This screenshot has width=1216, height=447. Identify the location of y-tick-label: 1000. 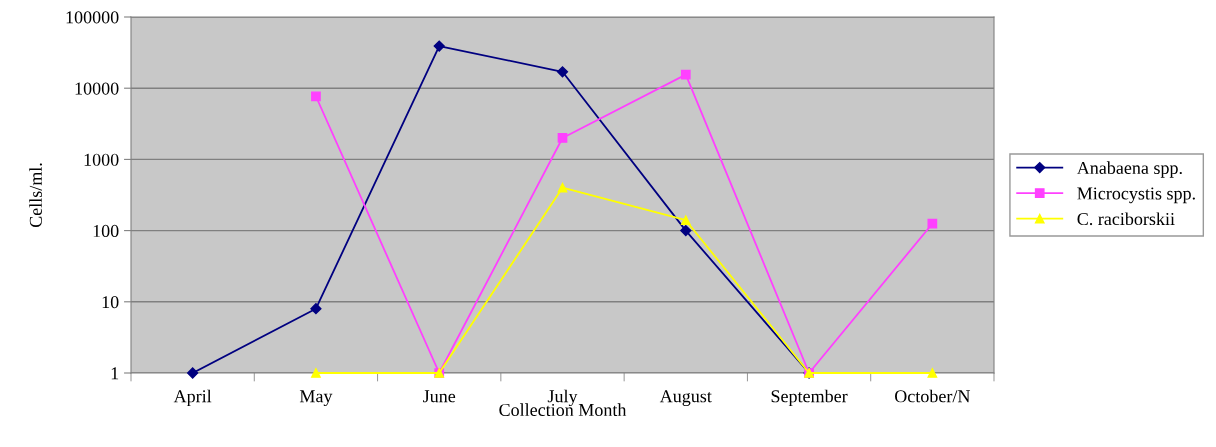
(101, 159).